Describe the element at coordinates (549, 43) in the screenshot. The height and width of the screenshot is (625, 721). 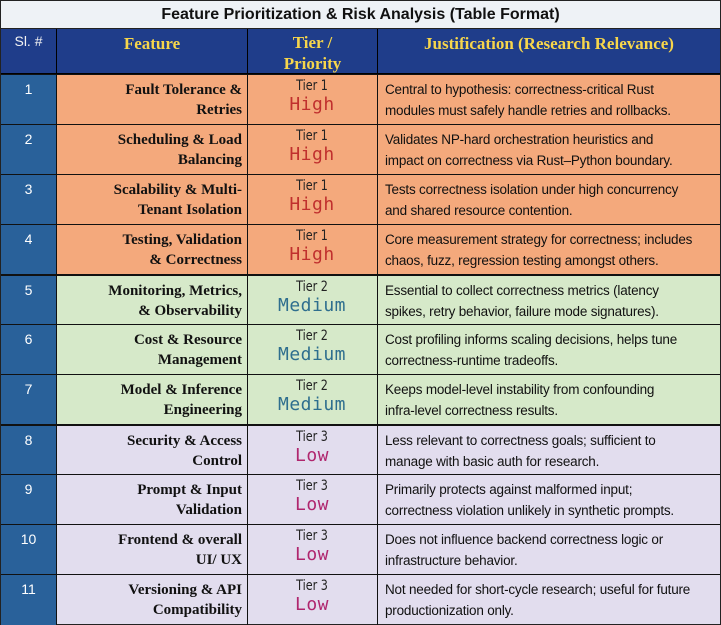
I see `header-justification-label: Justification (Research Relevance)` at that location.